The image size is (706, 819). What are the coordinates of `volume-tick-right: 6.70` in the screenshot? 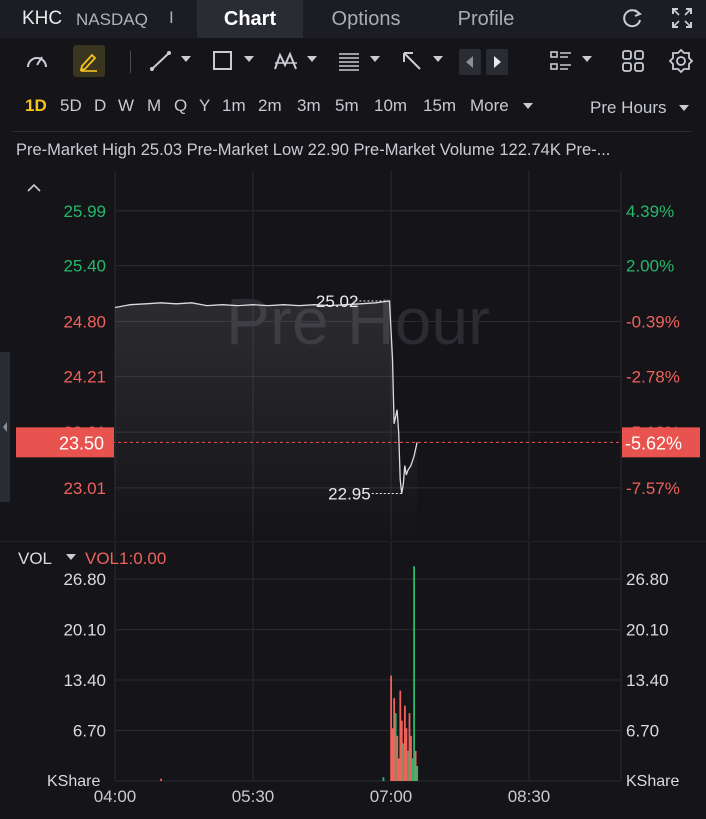 It's located at (642, 731).